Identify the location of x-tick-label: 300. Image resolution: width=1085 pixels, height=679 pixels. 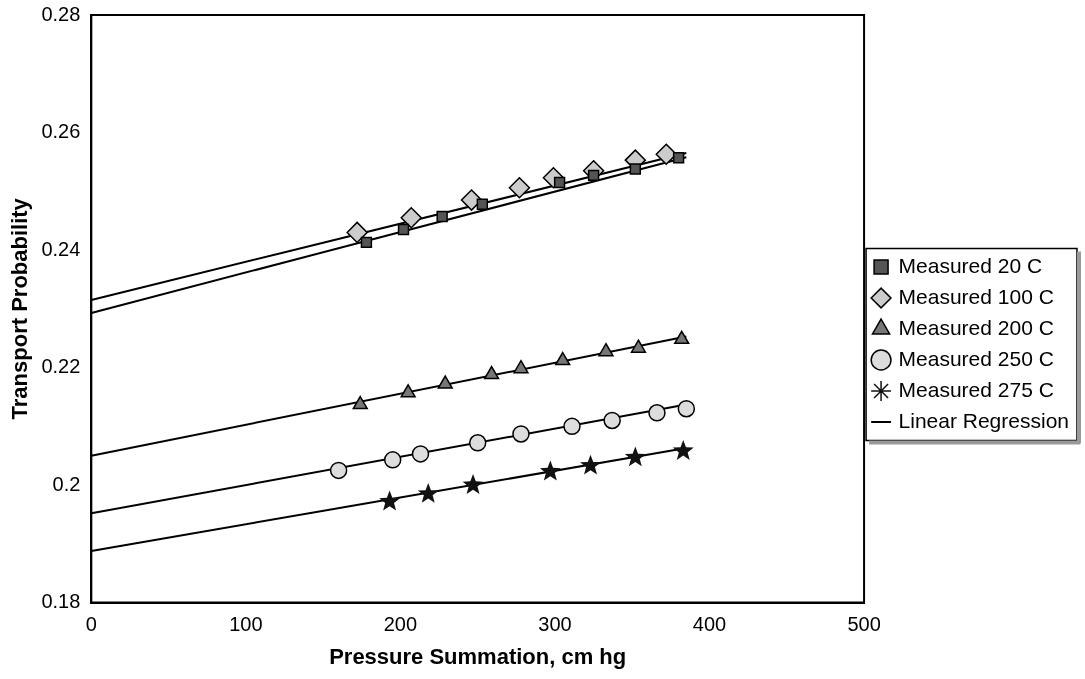
(555, 624).